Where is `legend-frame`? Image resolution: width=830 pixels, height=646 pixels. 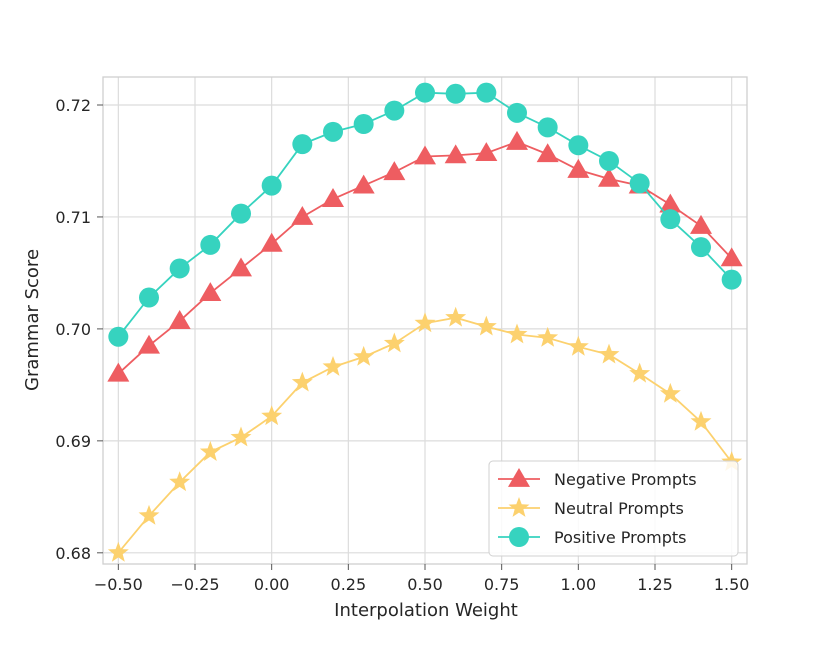 legend-frame is located at coordinates (613, 508).